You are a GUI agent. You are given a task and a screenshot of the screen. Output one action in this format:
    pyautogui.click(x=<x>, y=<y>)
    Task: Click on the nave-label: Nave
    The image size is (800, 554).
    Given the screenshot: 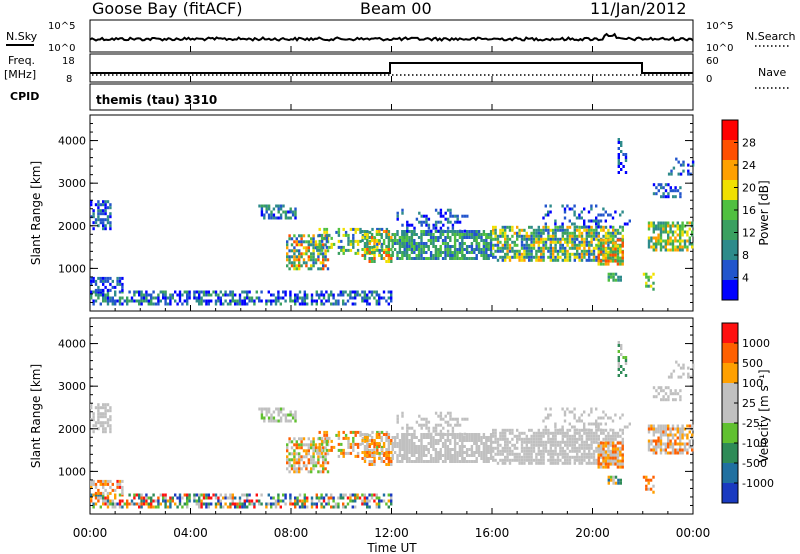 What is the action you would take?
    pyautogui.click(x=772, y=72)
    